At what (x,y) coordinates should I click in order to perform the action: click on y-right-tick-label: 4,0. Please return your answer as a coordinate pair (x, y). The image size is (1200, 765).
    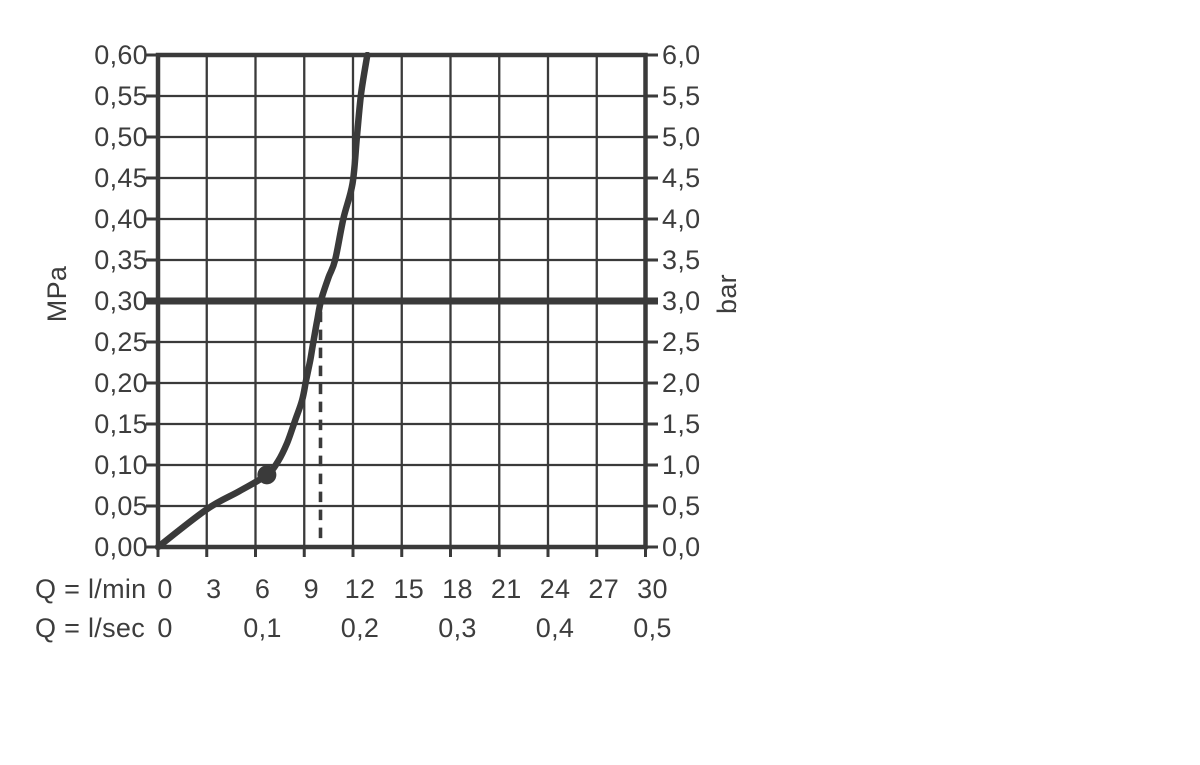
    Looking at the image, I should click on (681, 219).